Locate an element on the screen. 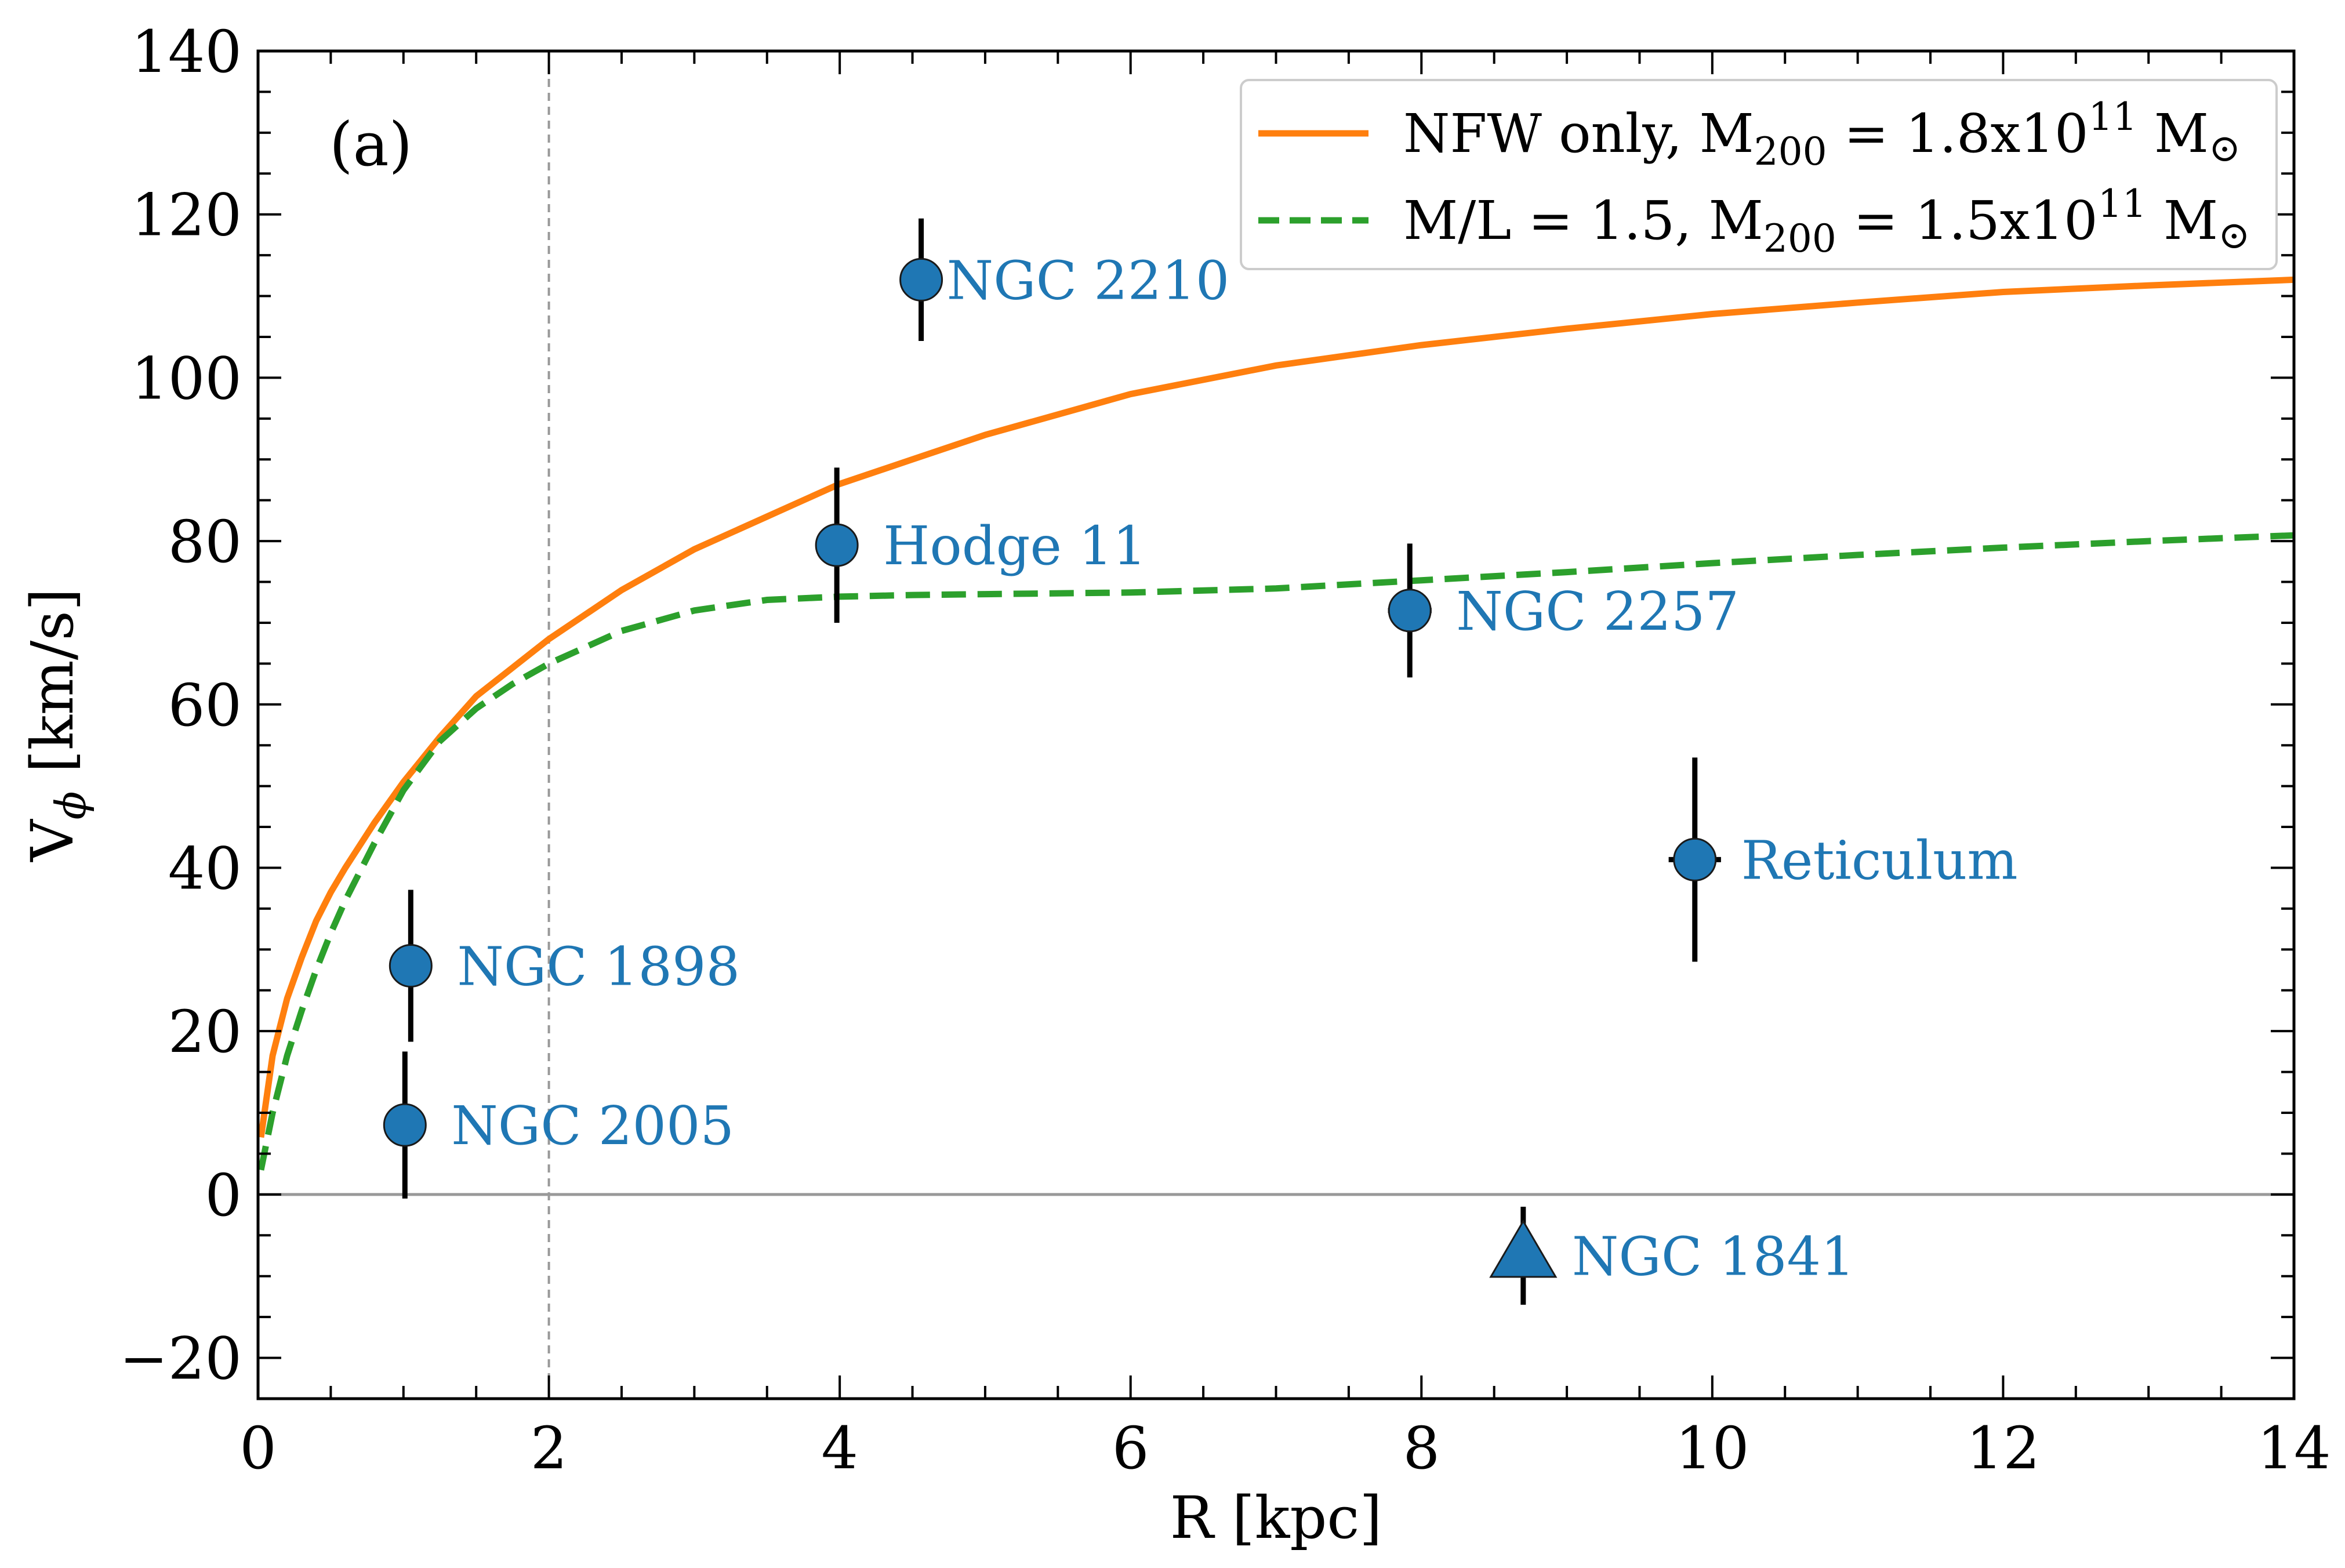  y-tick-label: 80 is located at coordinates (205, 542).